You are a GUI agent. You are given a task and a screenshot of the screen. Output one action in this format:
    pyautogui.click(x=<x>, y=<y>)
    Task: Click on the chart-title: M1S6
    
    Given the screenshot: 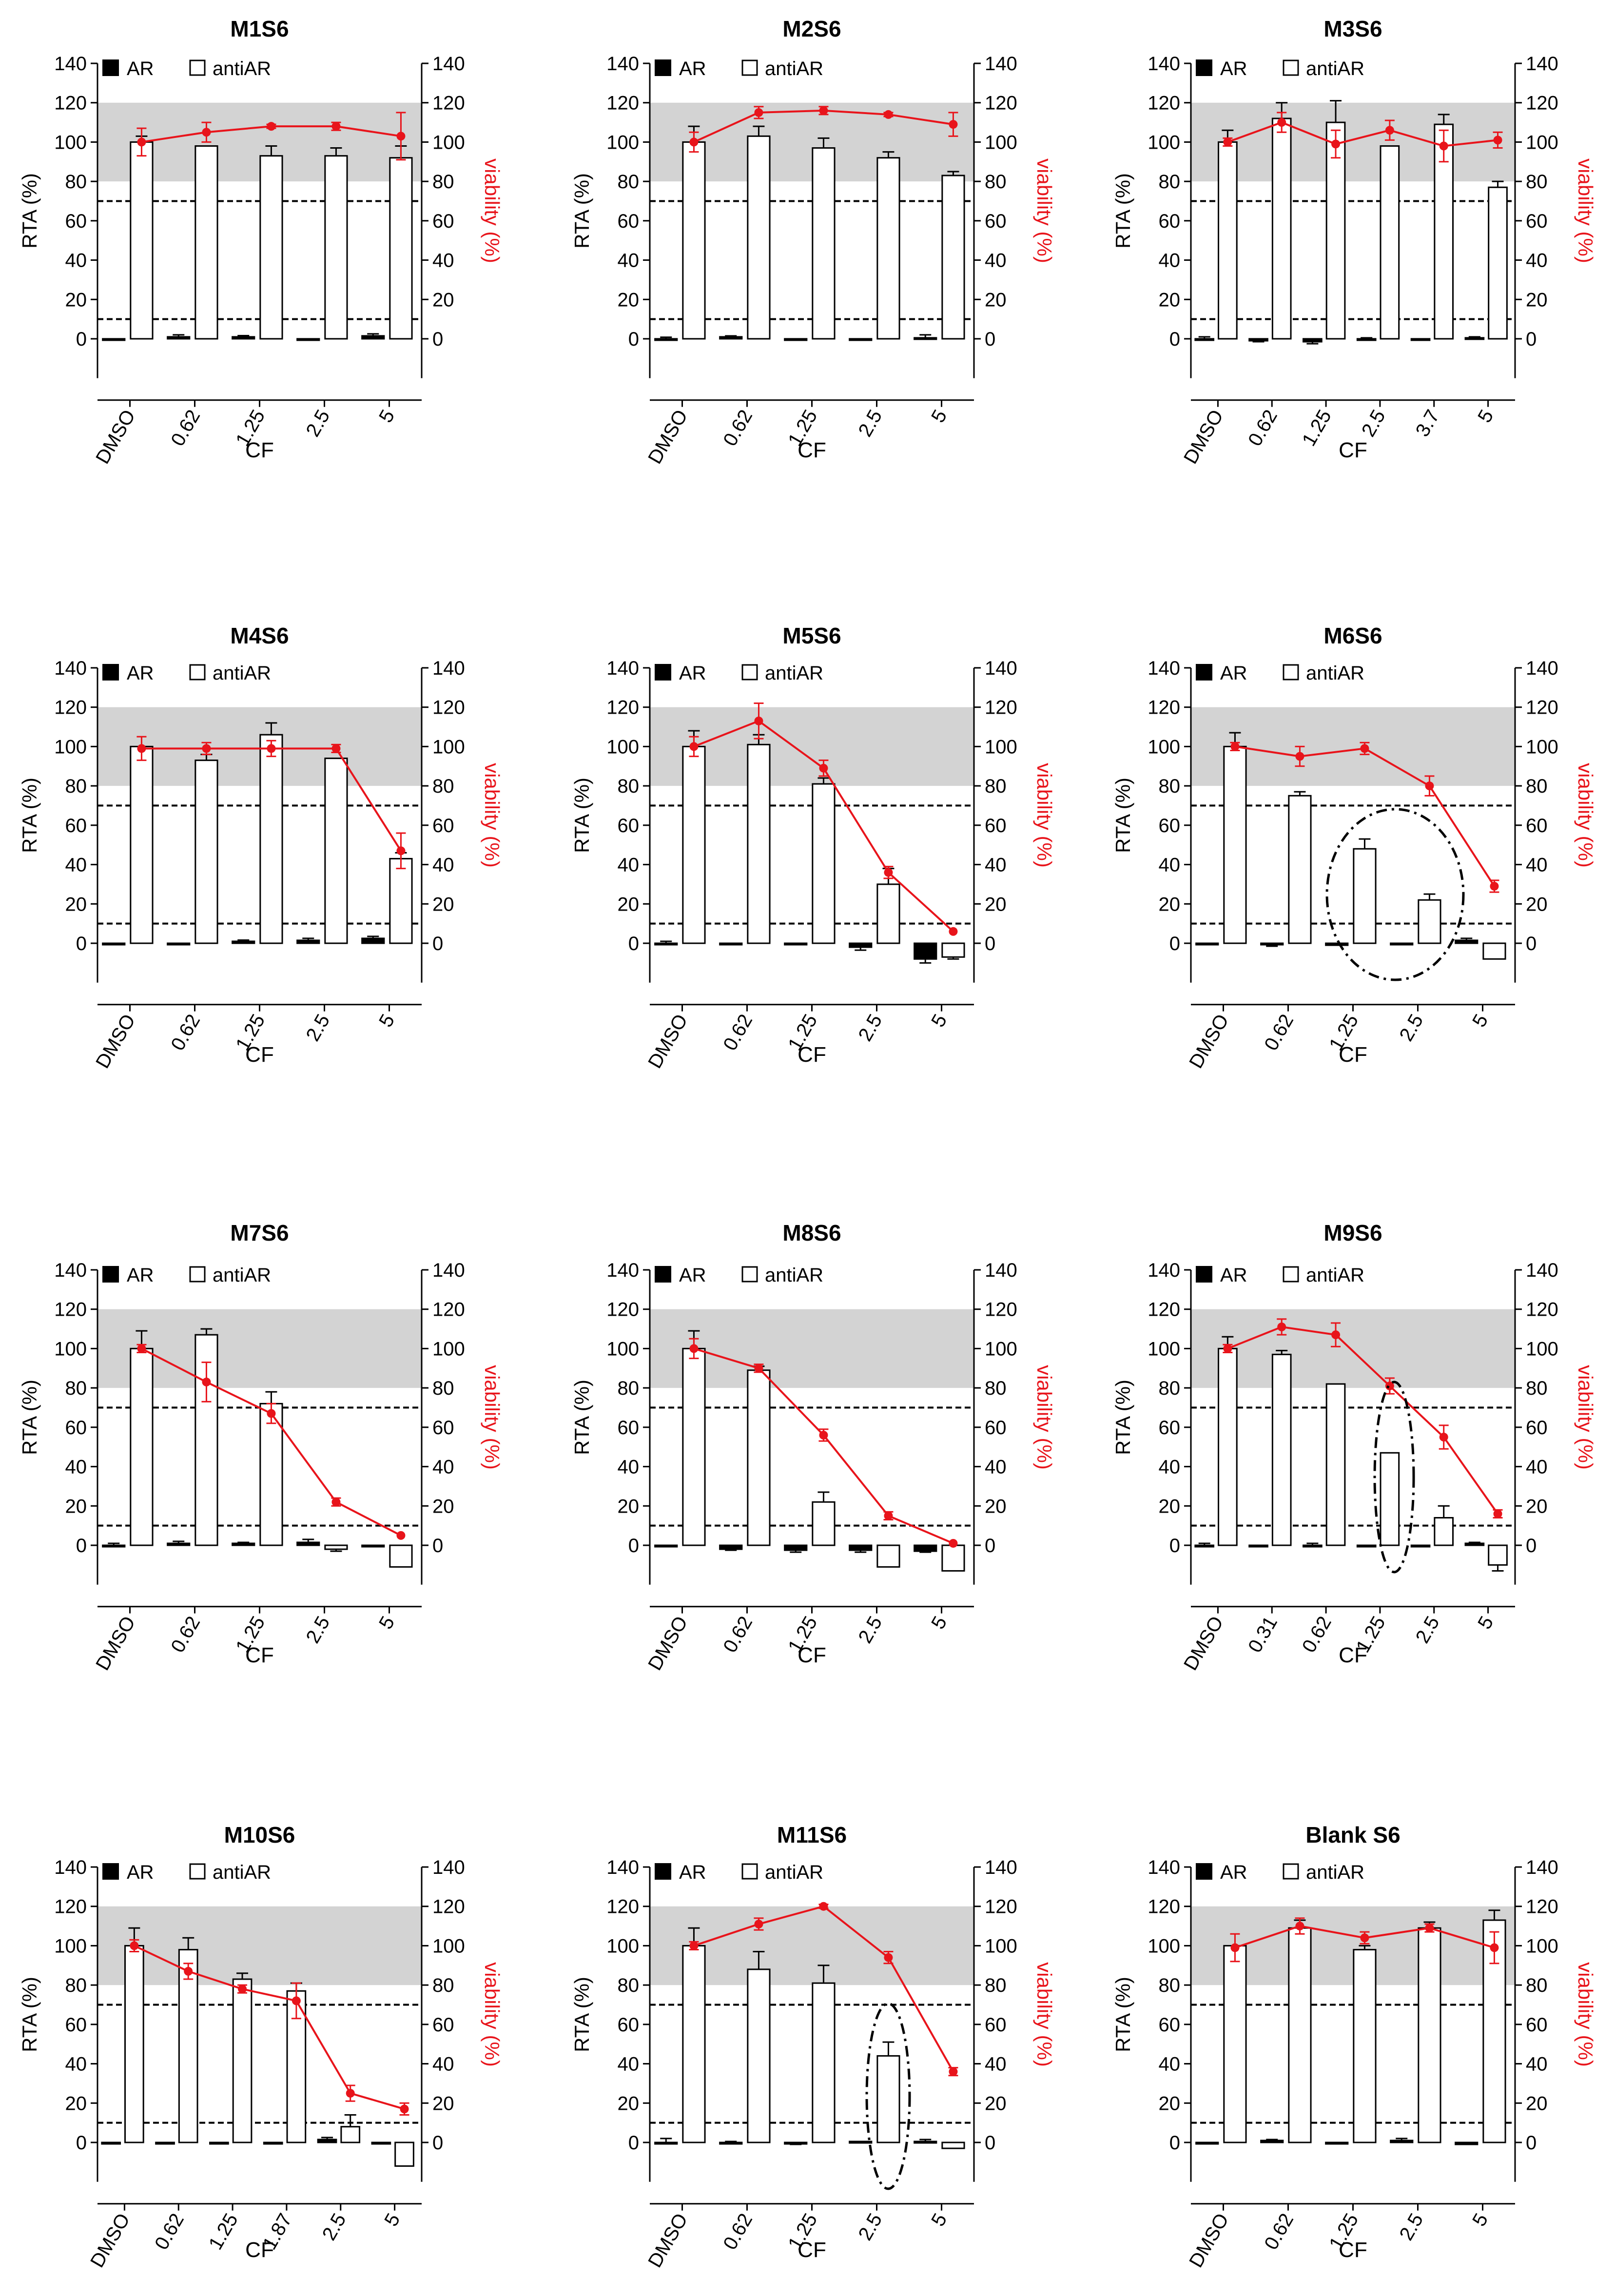 What is the action you would take?
    pyautogui.click(x=259, y=28)
    